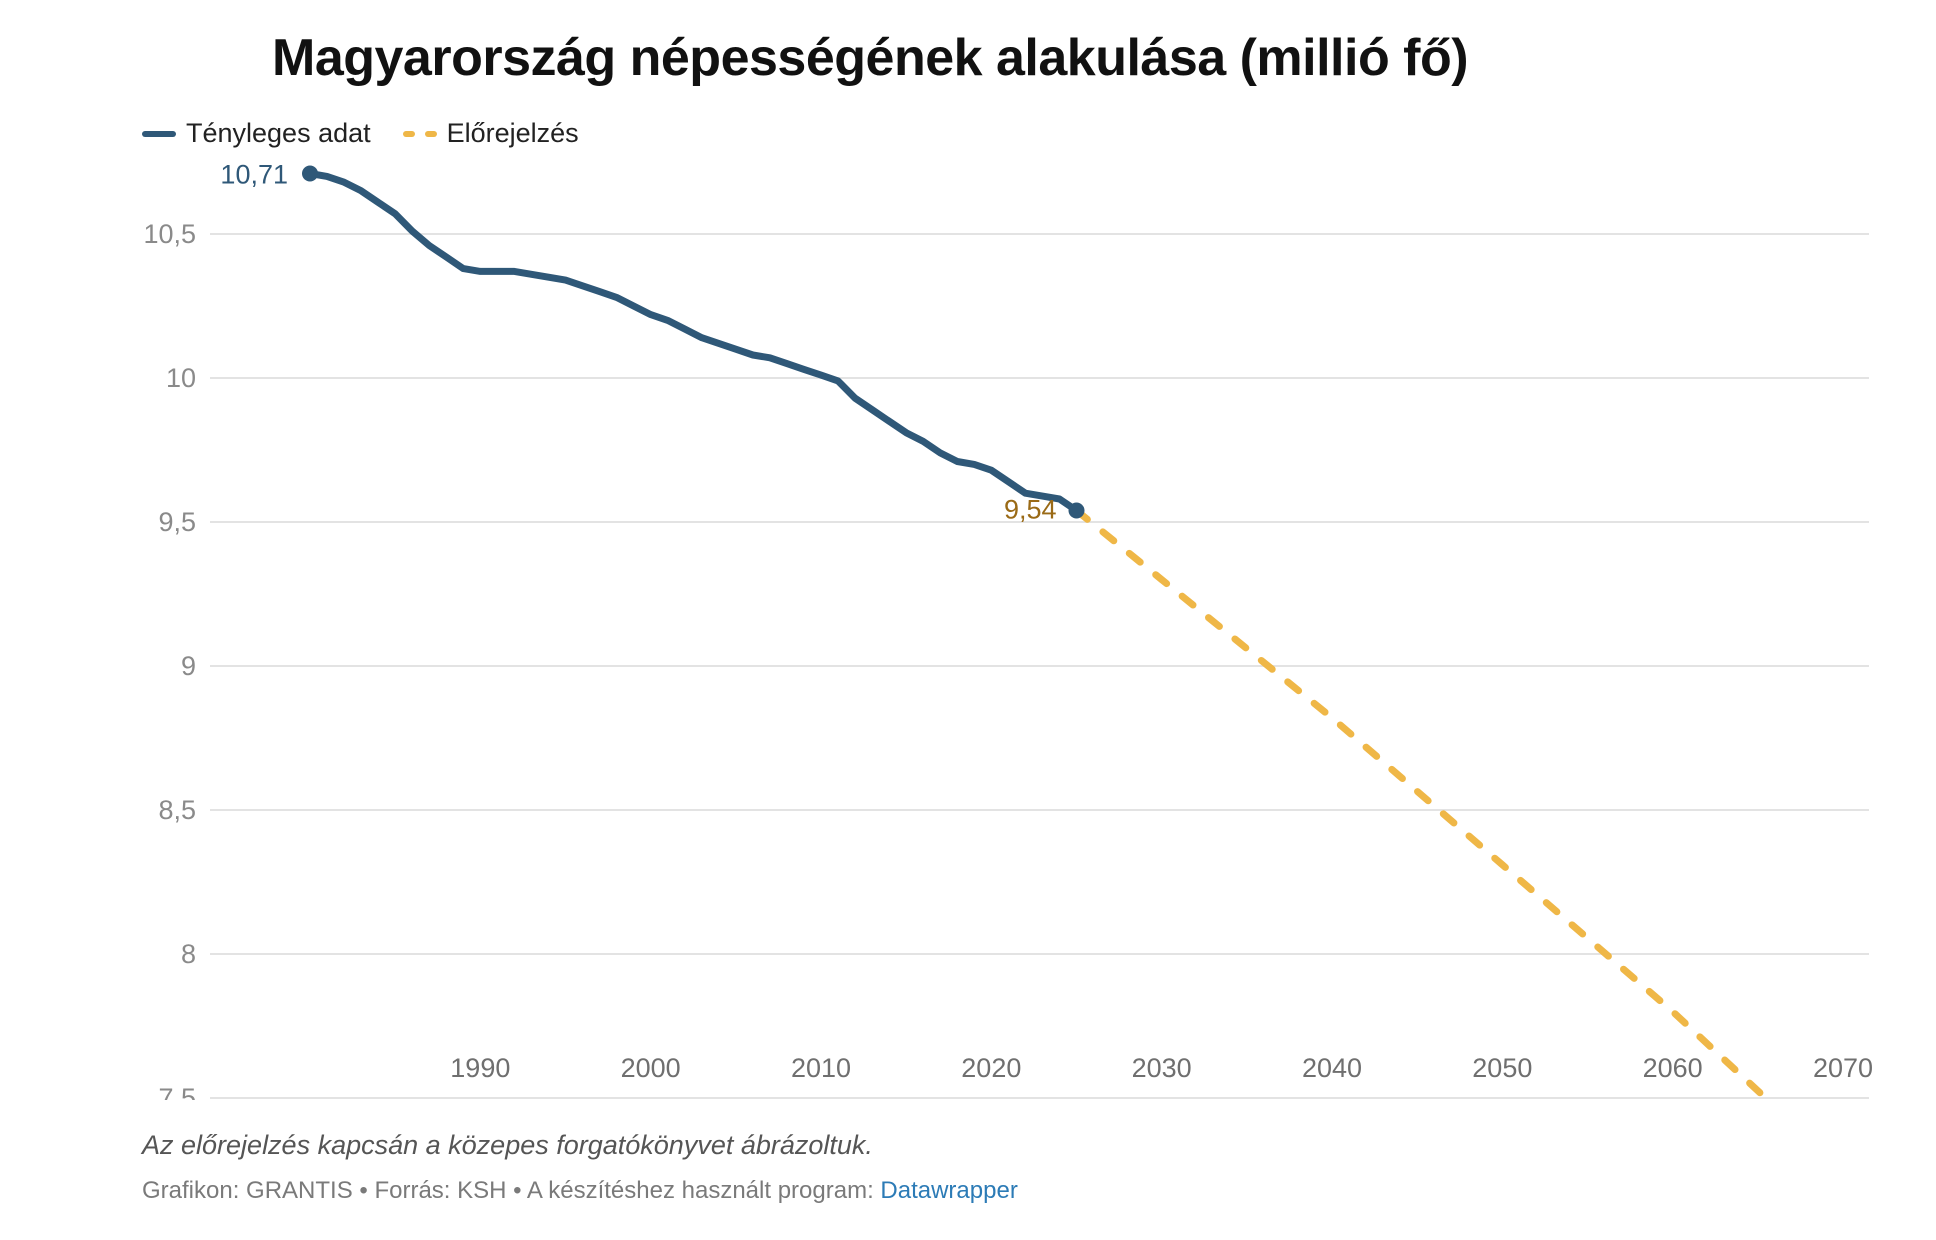 This screenshot has height=1240, width=1936. What do you see at coordinates (1332, 1068) in the screenshot?
I see `x-tick-label: 2040` at bounding box center [1332, 1068].